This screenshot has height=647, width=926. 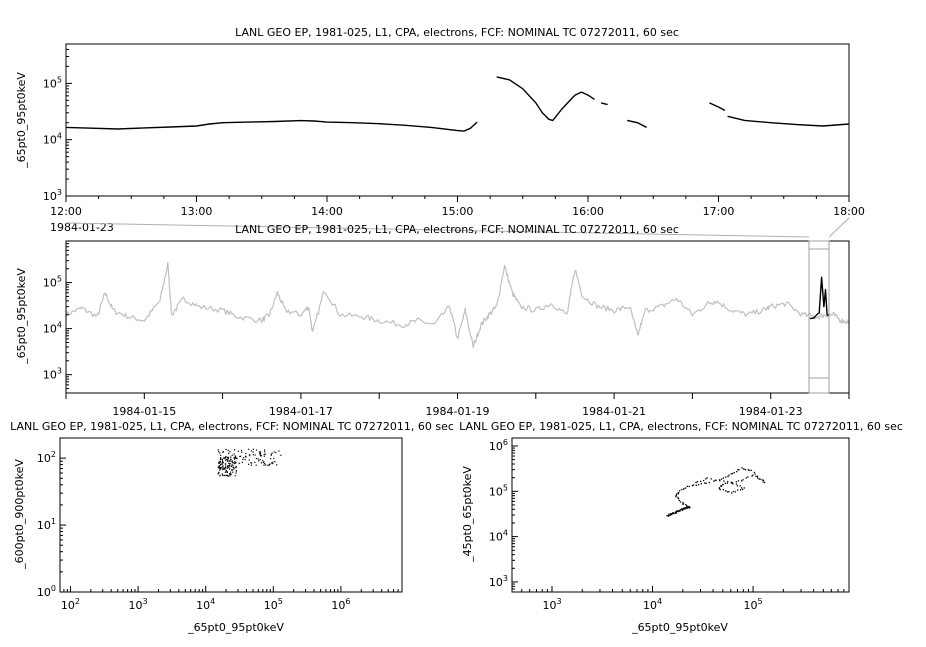 I want to click on overview-panel-marks, so click(x=457, y=305).